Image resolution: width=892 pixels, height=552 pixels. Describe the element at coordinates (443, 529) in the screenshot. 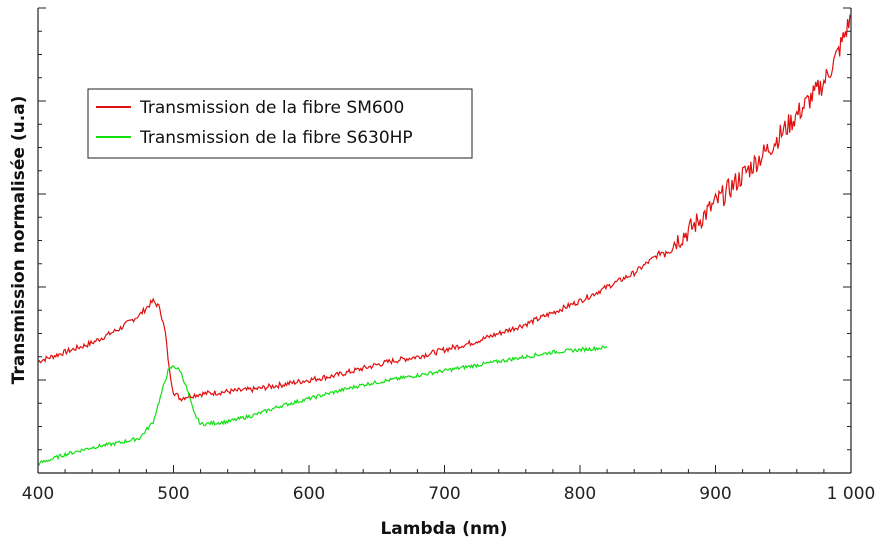

I see `x-axis-title: Lambda (nm)` at that location.